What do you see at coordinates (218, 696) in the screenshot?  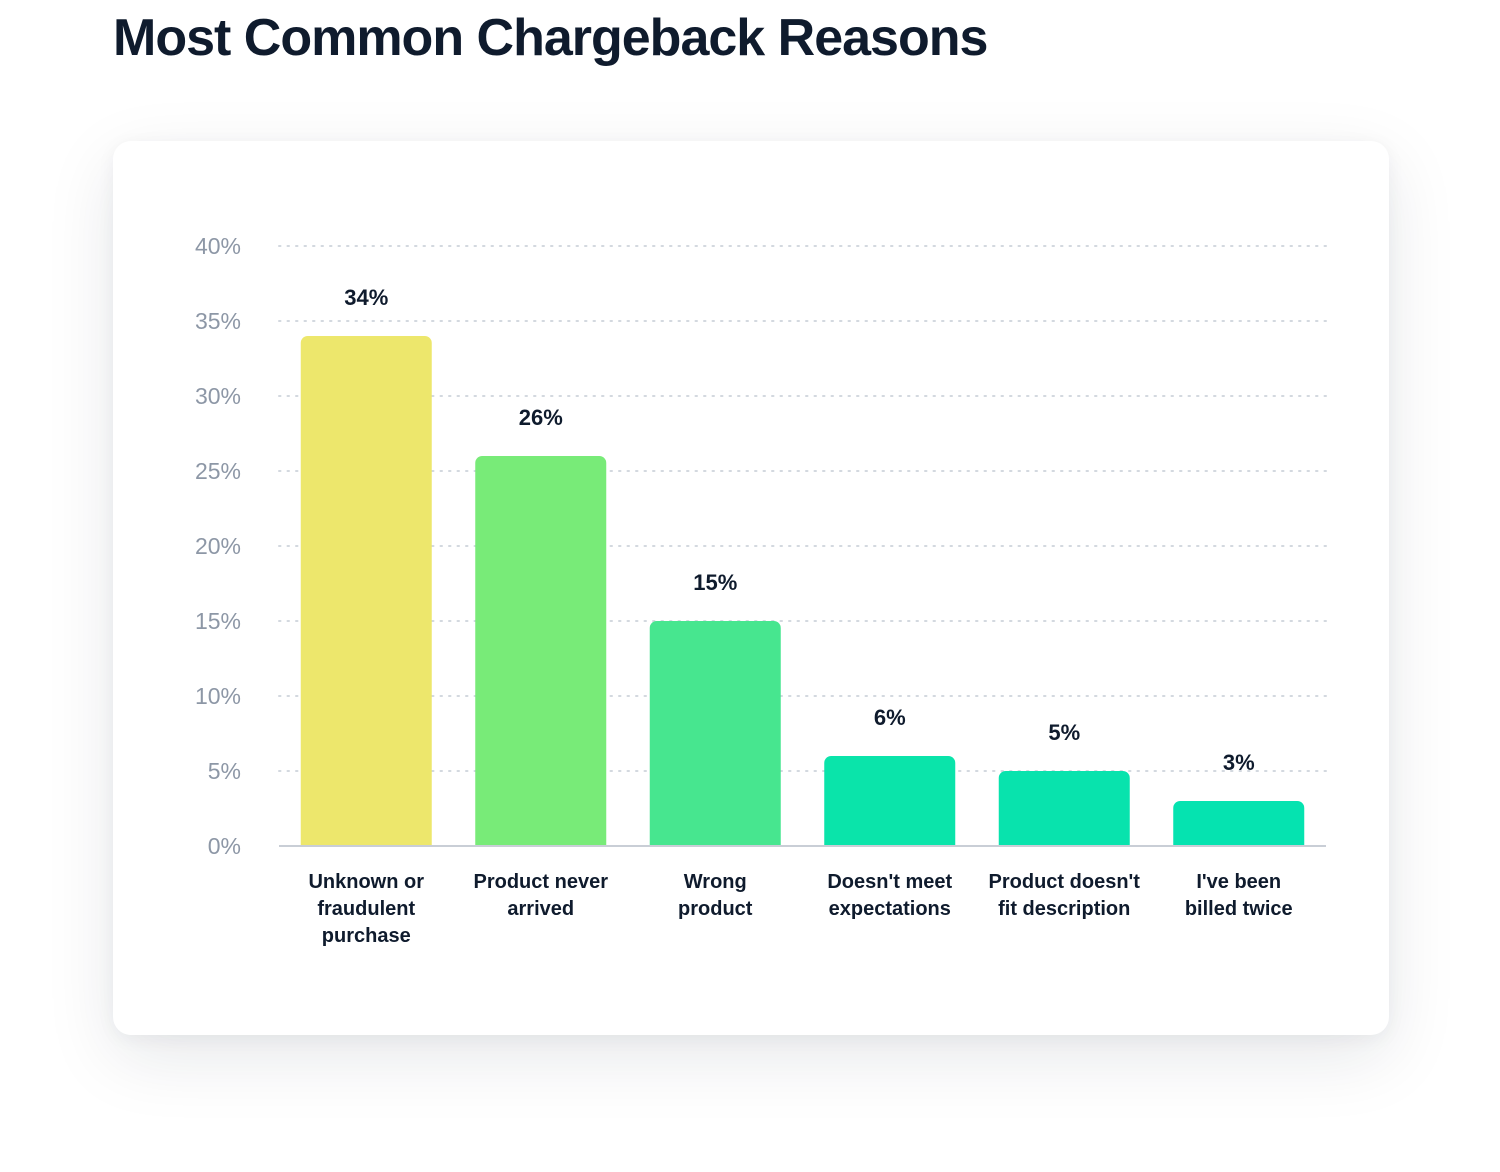 I see `y-tick-label: 10%` at bounding box center [218, 696].